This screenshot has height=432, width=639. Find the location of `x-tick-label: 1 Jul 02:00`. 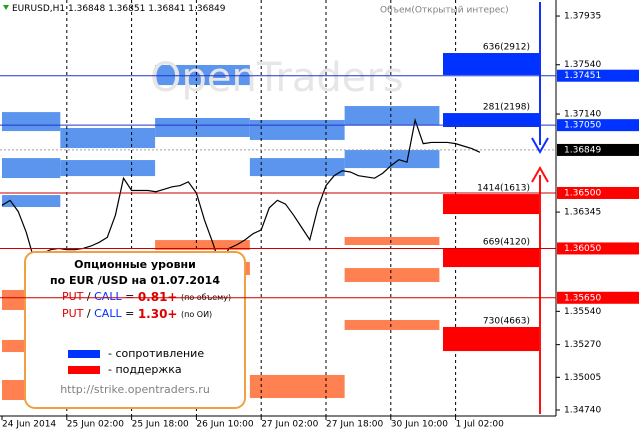

x-tick-label: 1 Jul 02:00 is located at coordinates (480, 425).